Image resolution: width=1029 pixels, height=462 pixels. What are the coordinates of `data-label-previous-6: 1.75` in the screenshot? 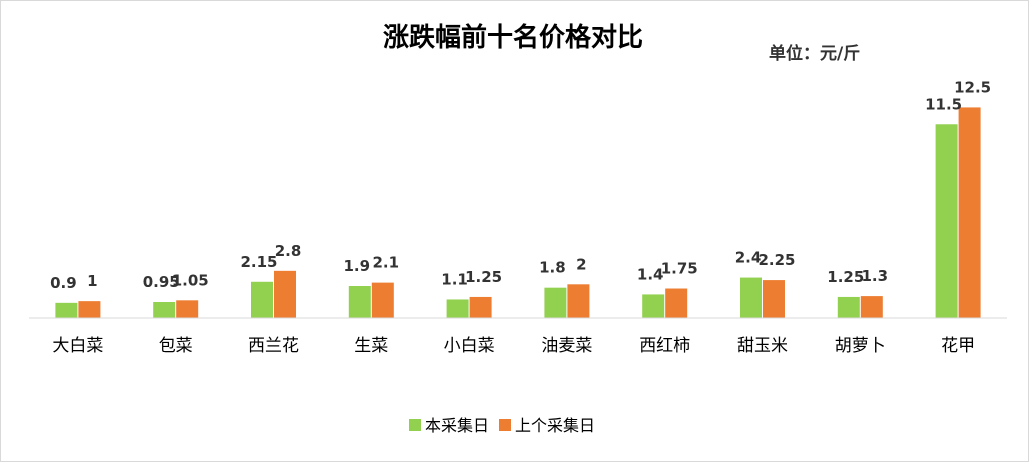 It's located at (679, 269).